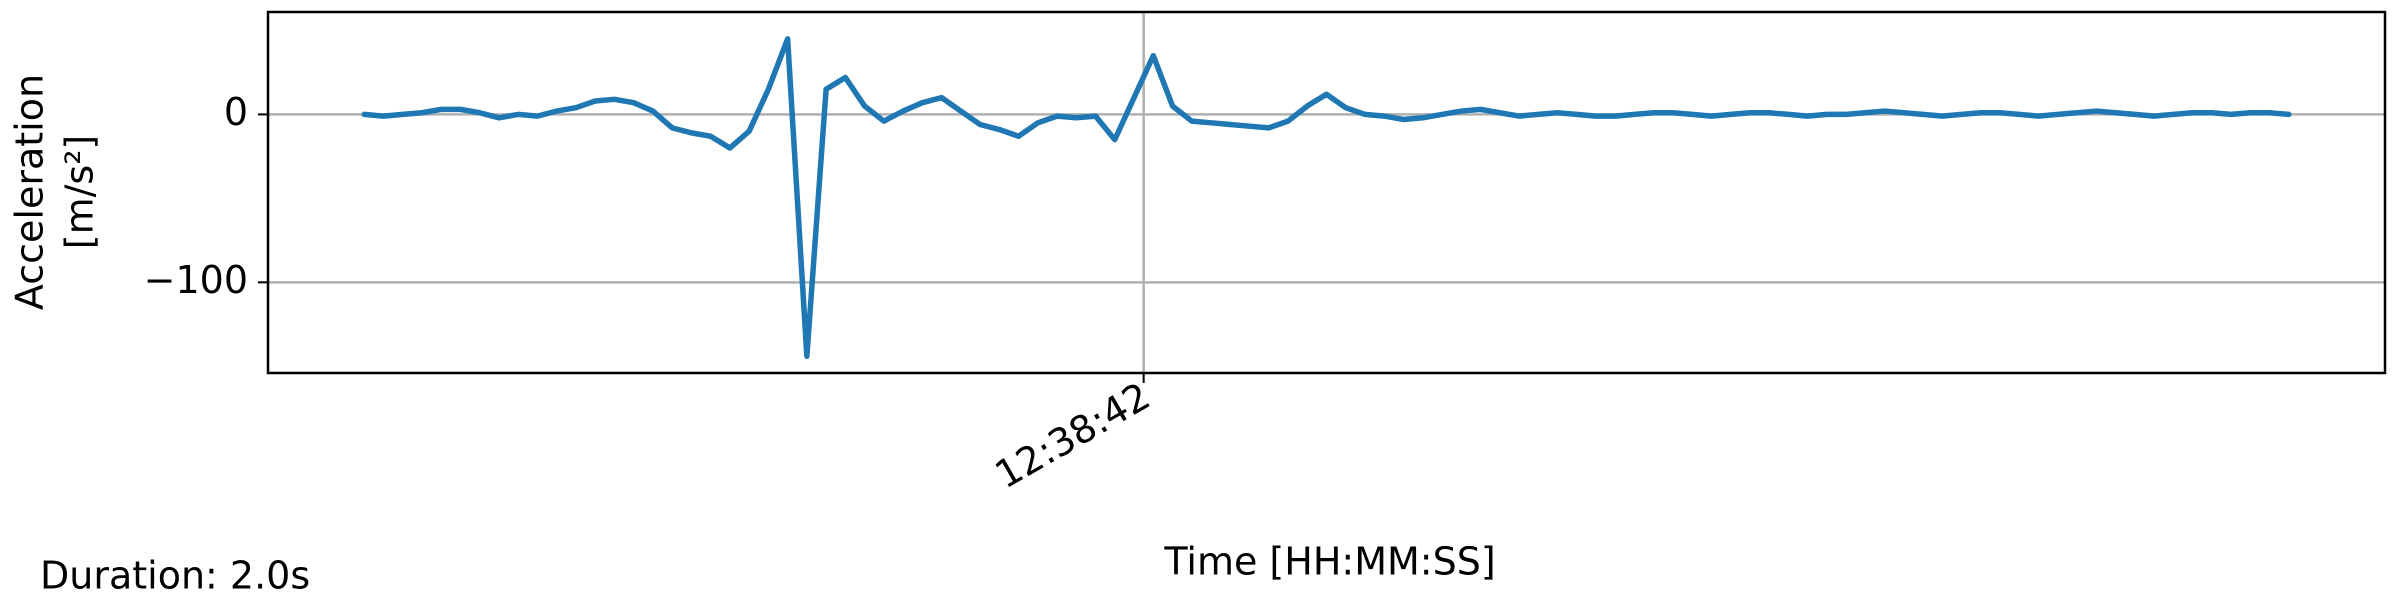 Image resolution: width=2400 pixels, height=600 pixels. Describe the element at coordinates (1073, 435) in the screenshot. I see `x-tick-label: 12:38:42` at that location.